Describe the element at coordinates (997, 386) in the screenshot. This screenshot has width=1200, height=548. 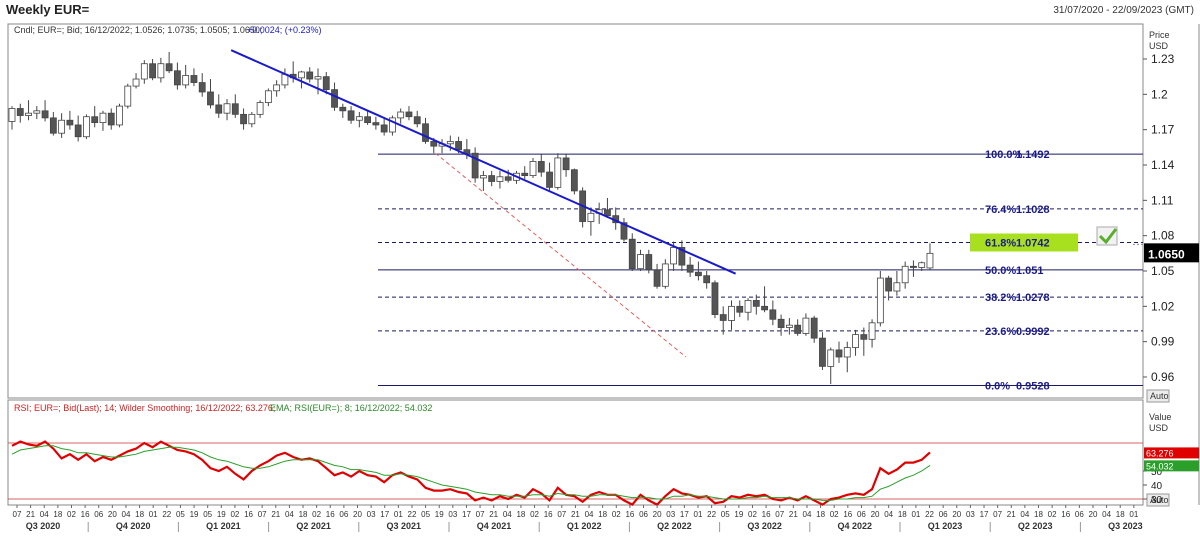
I see `fib-level-label: 0.0%` at that location.